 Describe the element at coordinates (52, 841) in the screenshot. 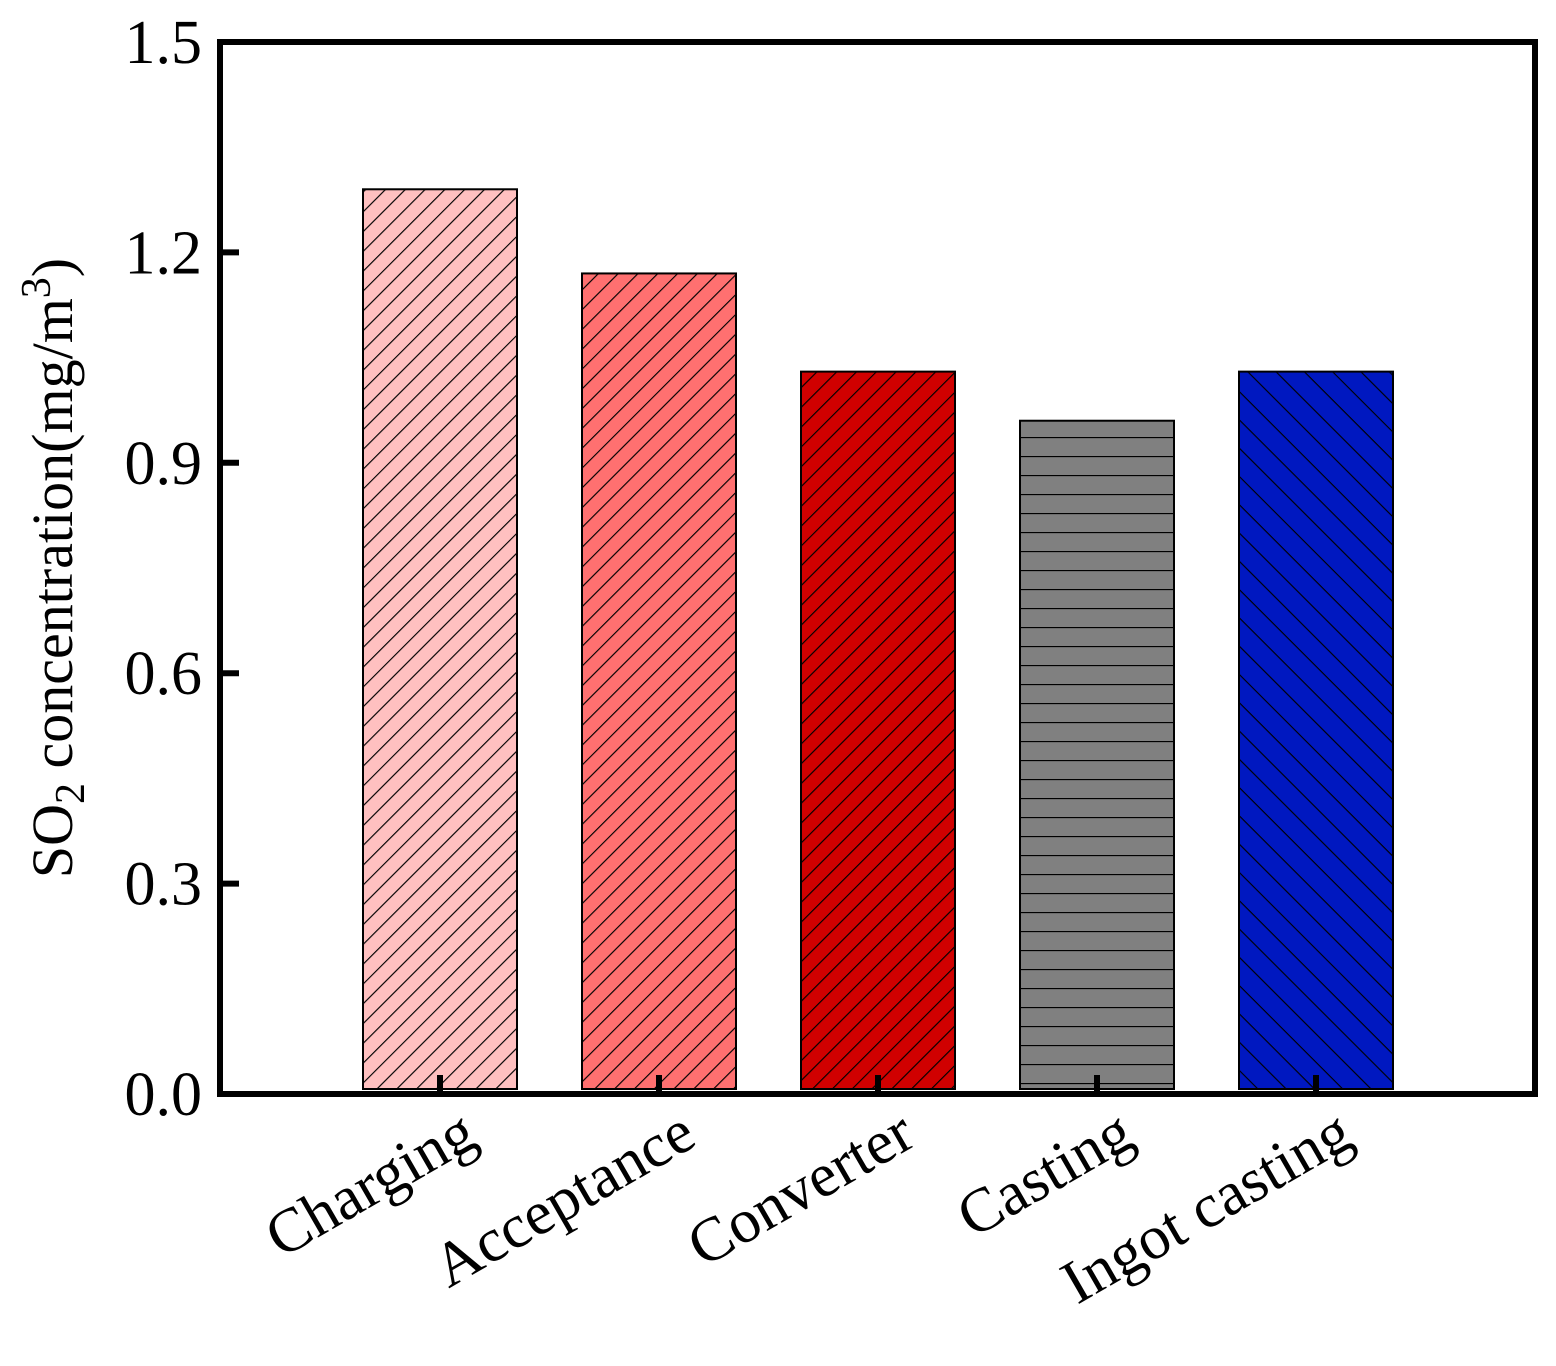

I see `y-axis-title-main: SO` at that location.